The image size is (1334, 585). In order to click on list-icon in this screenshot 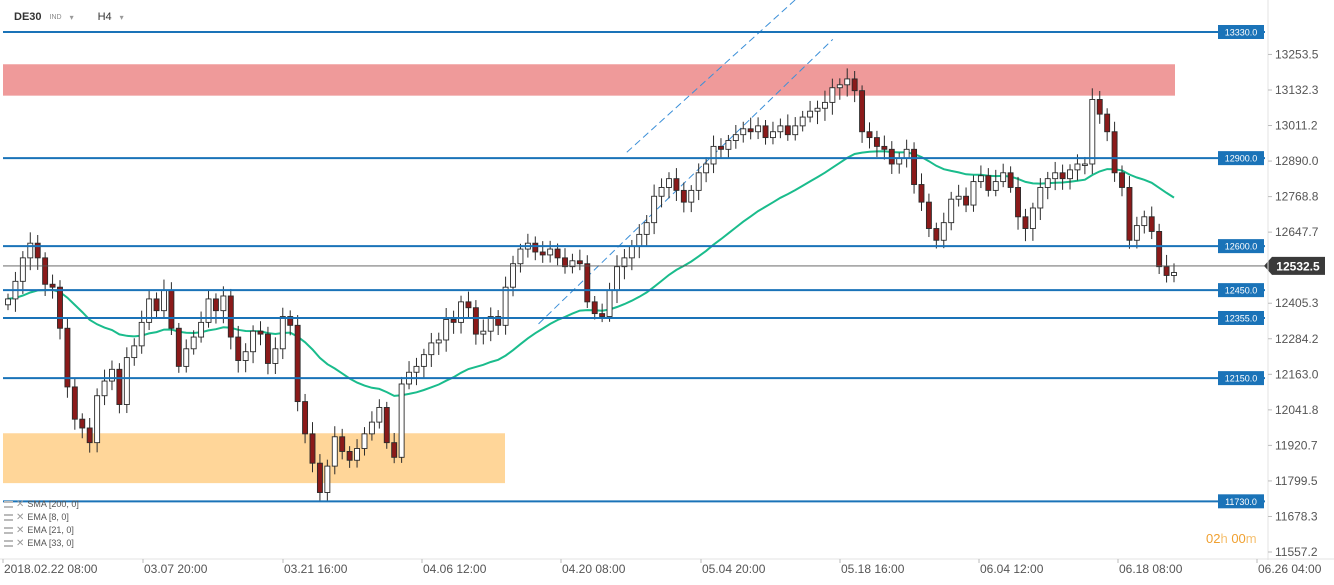, I will do `click(8, 530)`.